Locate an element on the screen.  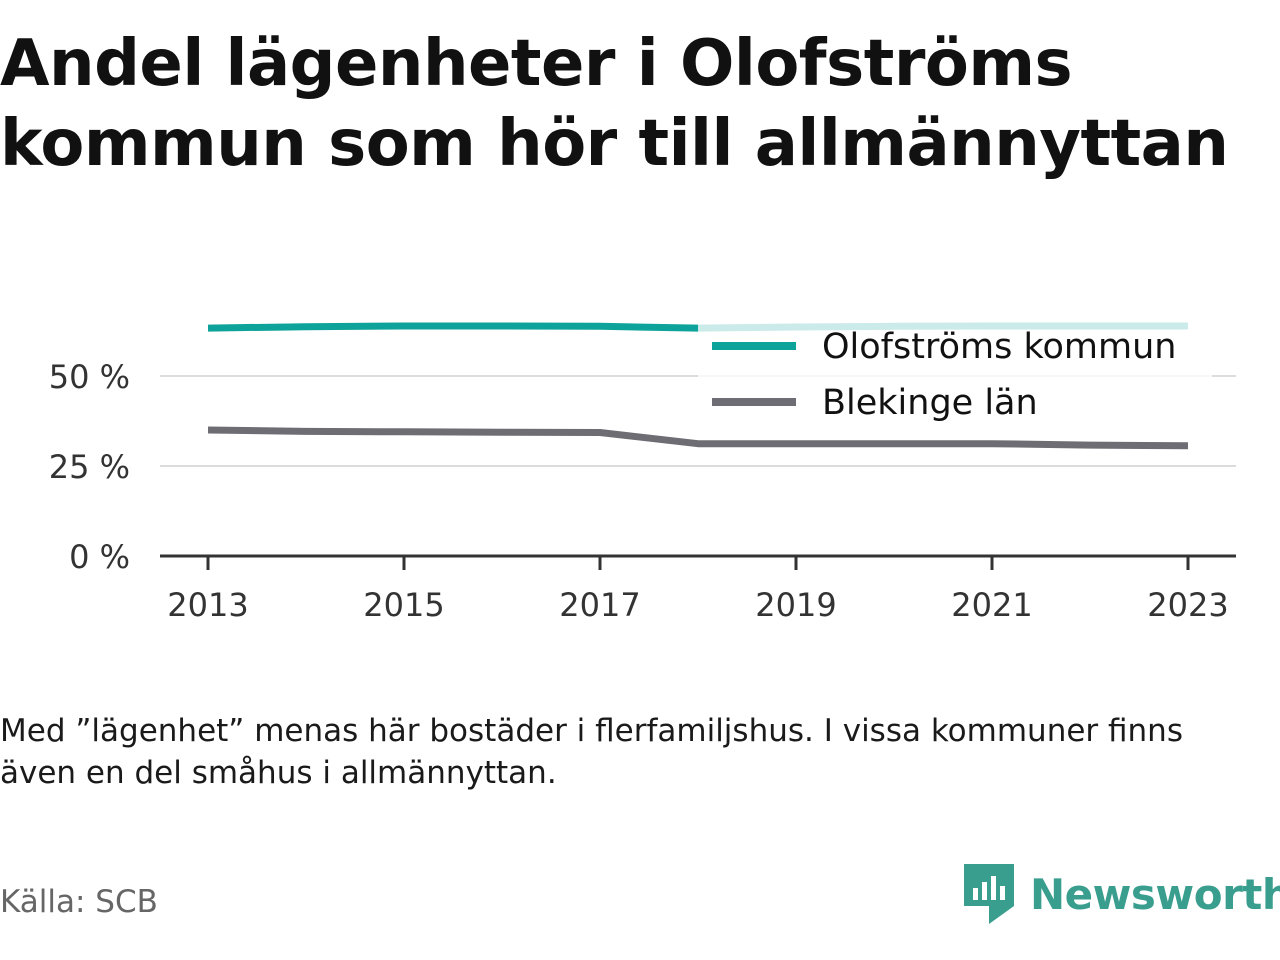
y-tick-label-25: 25 % is located at coordinates (89, 467).